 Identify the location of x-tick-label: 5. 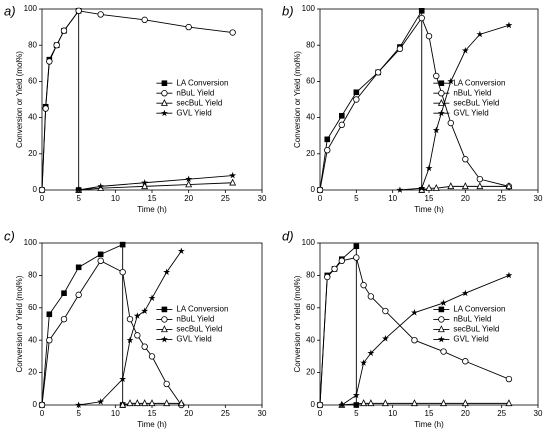
(78, 198).